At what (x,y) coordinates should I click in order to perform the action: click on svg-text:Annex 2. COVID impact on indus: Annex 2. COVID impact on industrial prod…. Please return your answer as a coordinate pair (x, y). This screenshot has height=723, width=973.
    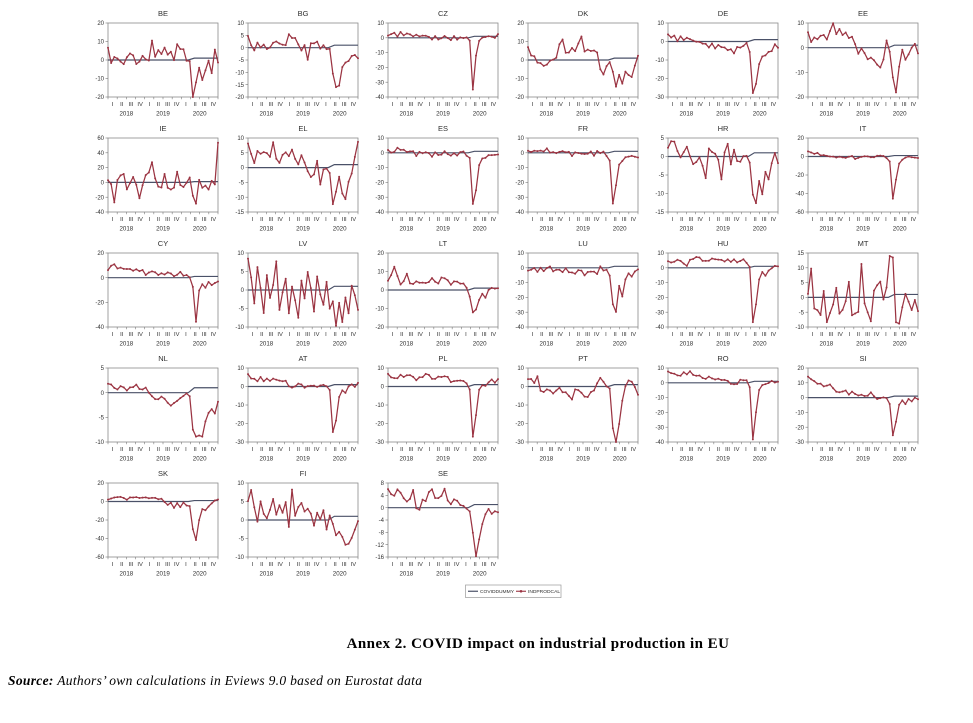
    Looking at the image, I should click on (538, 644).